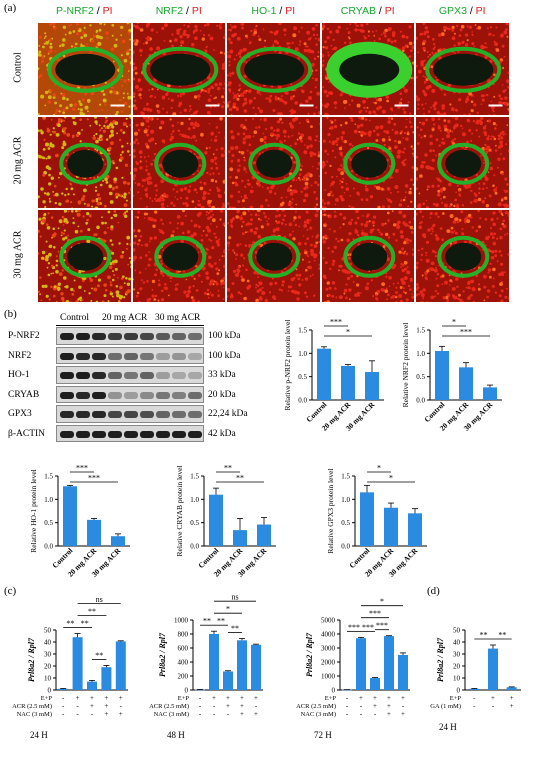  I want to click on counterstain-label: PI, so click(480, 11).